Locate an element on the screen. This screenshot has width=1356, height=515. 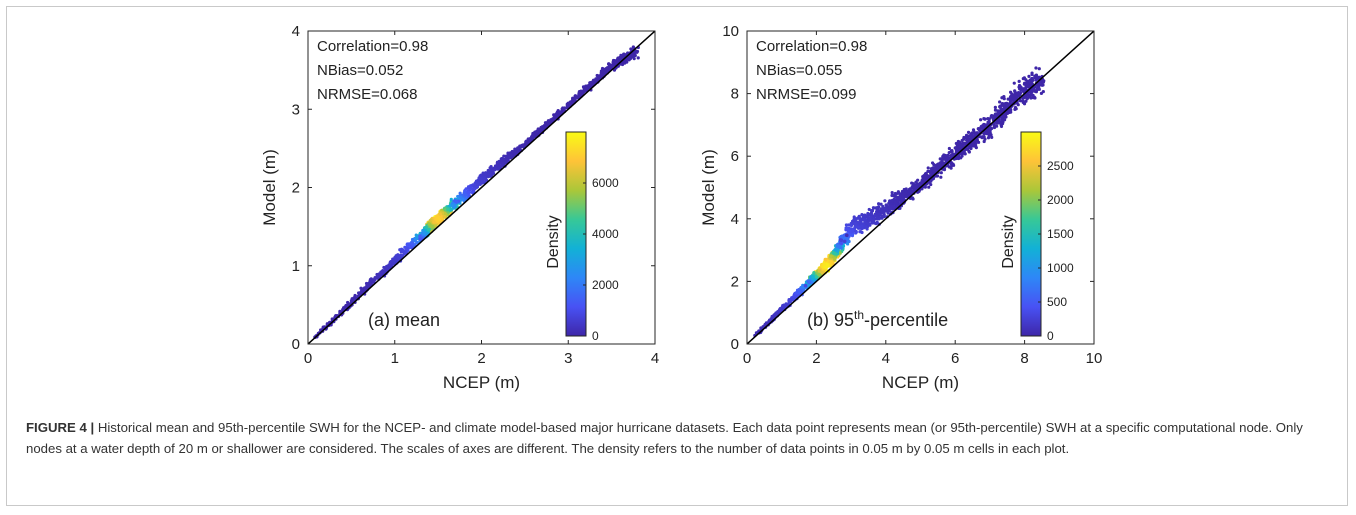
colorbar-tick-label: 2500 is located at coordinates (1060, 166).